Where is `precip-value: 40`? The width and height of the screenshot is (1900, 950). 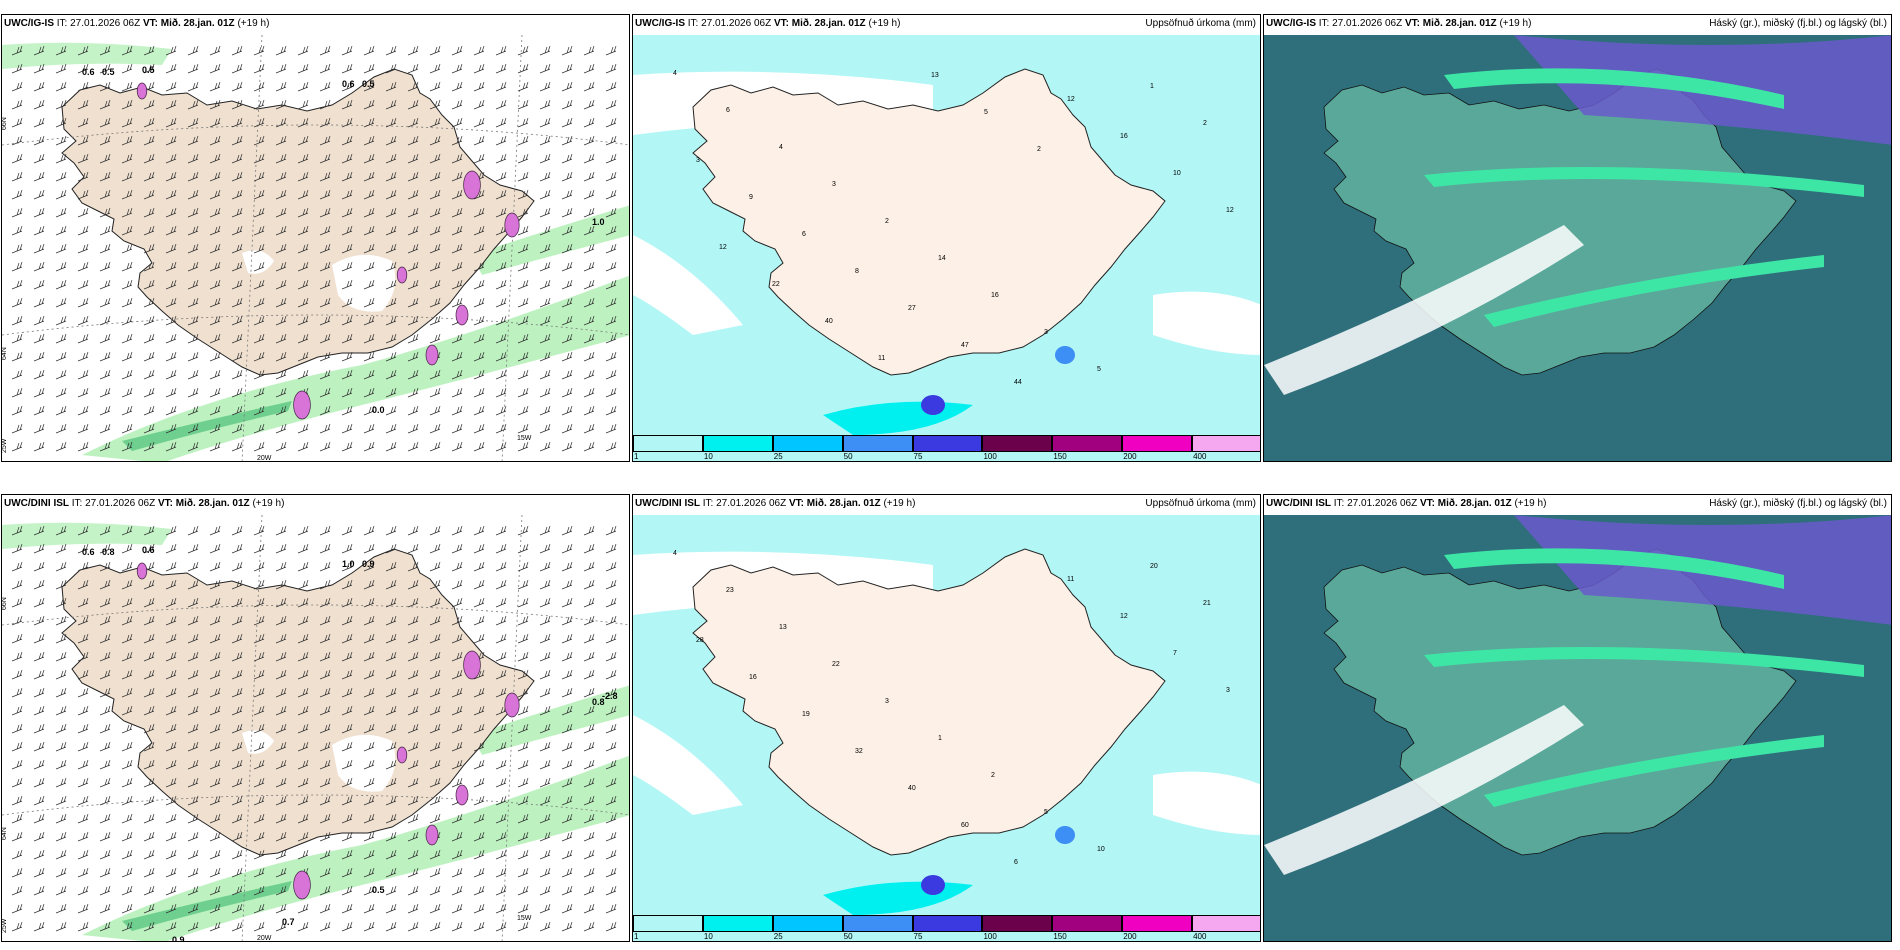
precip-value: 40 is located at coordinates (912, 788).